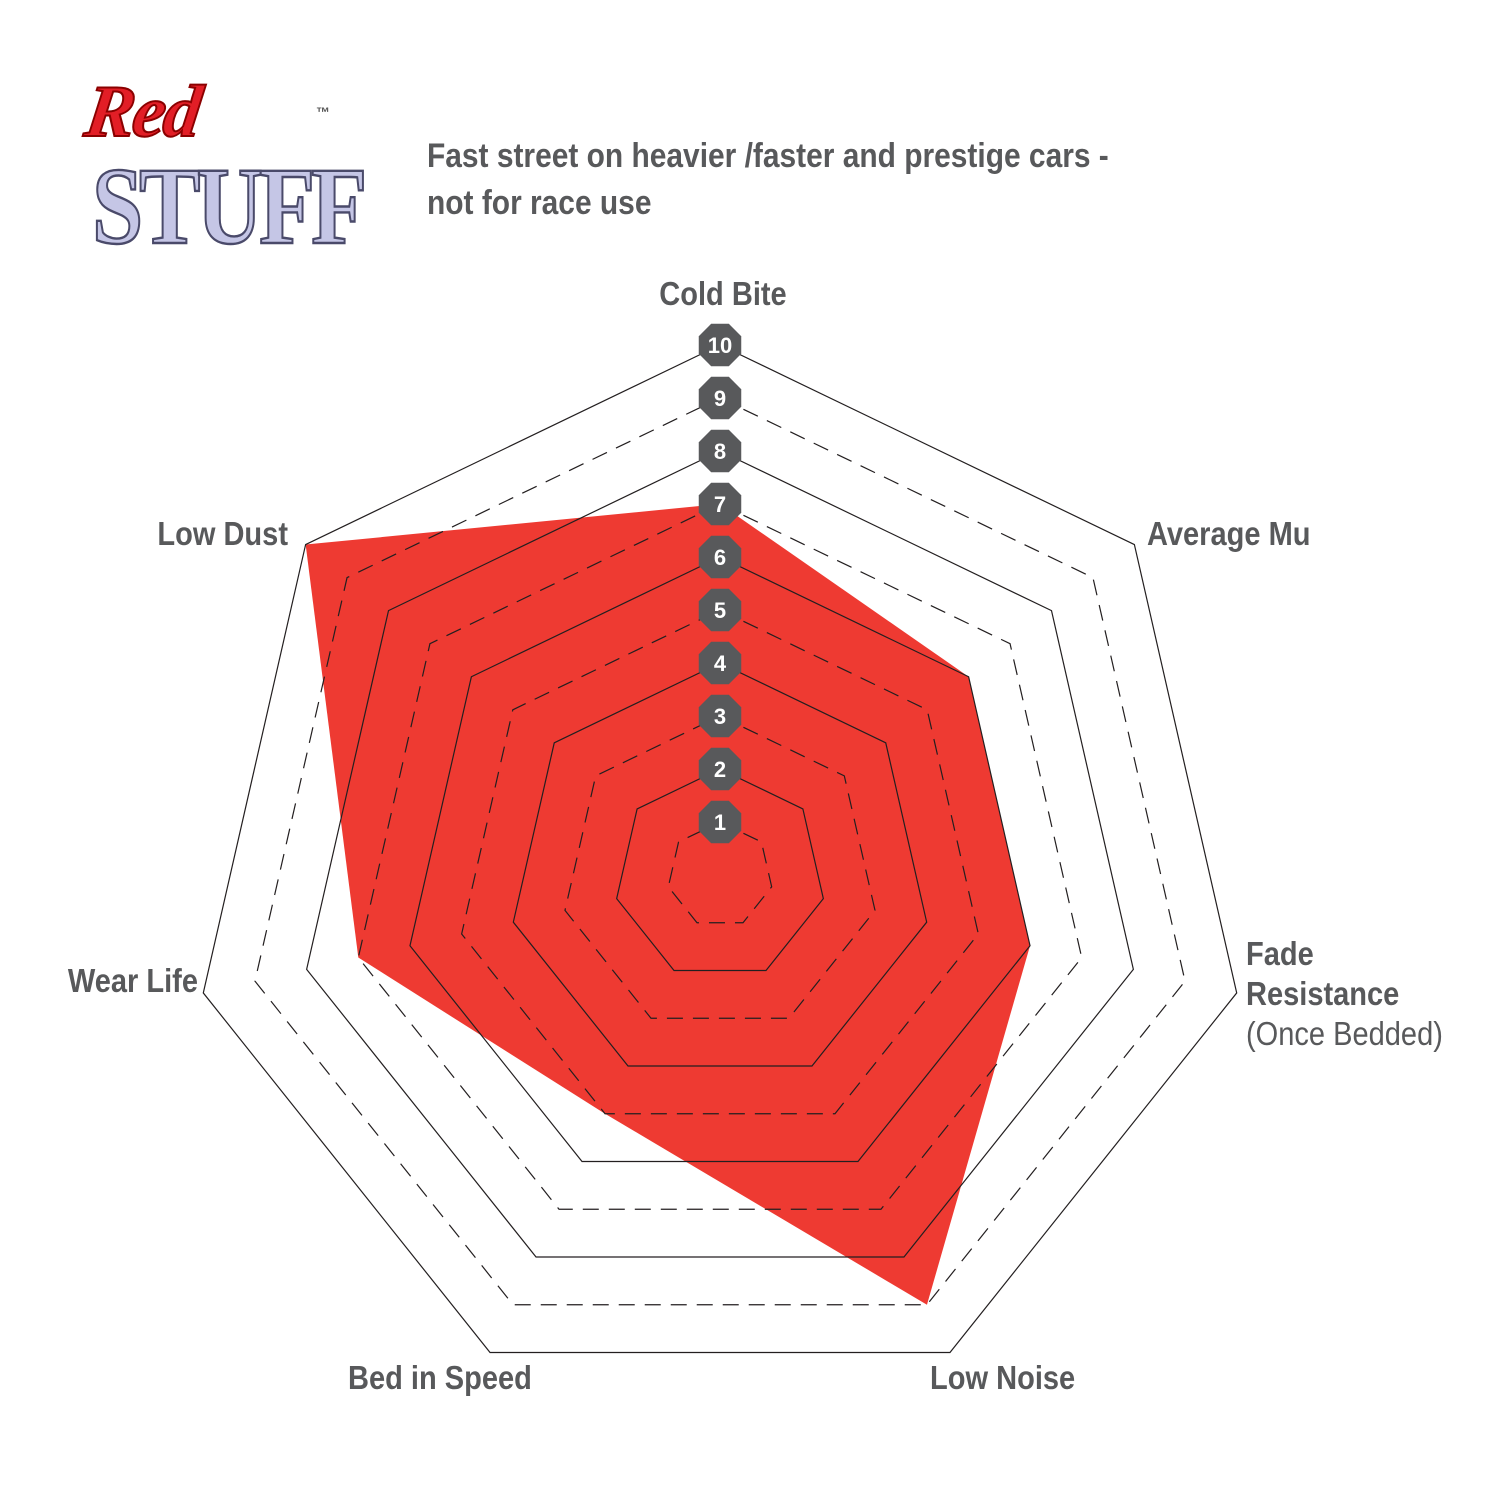 This screenshot has height=1500, width=1500. What do you see at coordinates (222, 533) in the screenshot?
I see `axis-label-6-line-0: Low Dust` at bounding box center [222, 533].